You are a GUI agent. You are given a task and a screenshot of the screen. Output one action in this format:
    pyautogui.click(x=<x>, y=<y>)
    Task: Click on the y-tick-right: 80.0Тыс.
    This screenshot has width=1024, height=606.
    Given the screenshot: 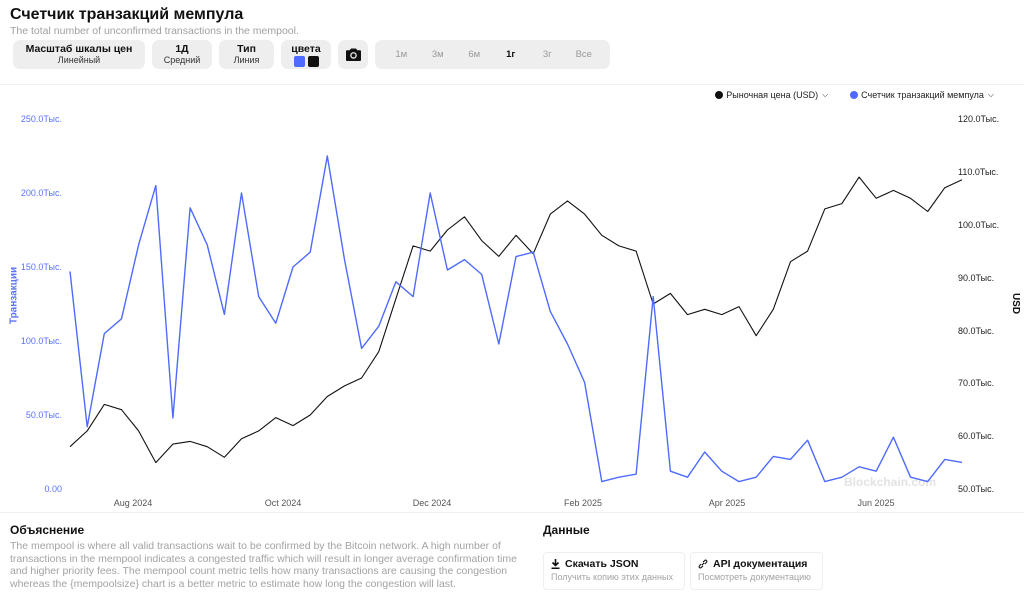 What is the action you would take?
    pyautogui.click(x=976, y=331)
    